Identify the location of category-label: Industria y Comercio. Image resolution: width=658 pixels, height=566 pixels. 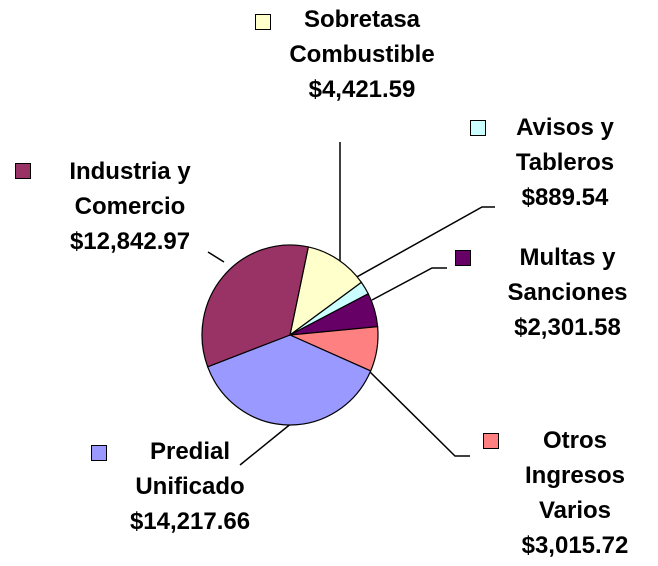
(130, 189).